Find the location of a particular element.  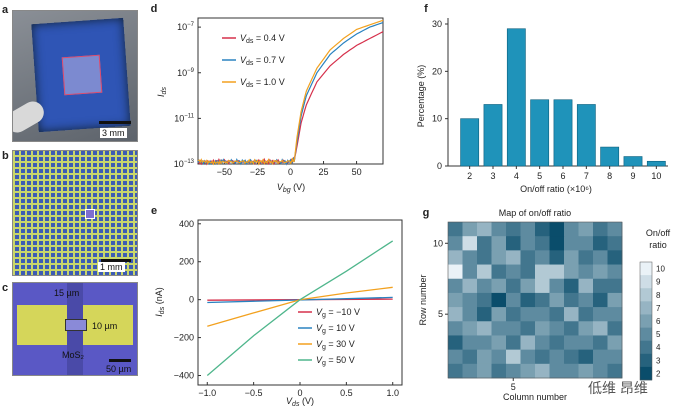

y-tick-label-e: 200 is located at coordinates (186, 262).